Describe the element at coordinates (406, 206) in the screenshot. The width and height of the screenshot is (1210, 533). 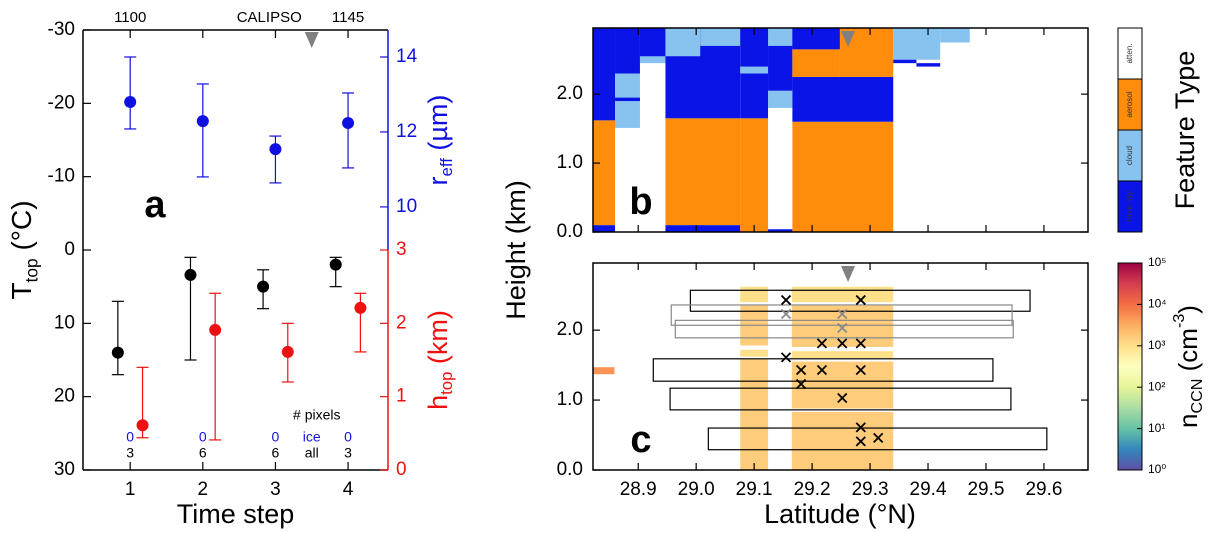
I see `y2-tick-label: 10` at that location.